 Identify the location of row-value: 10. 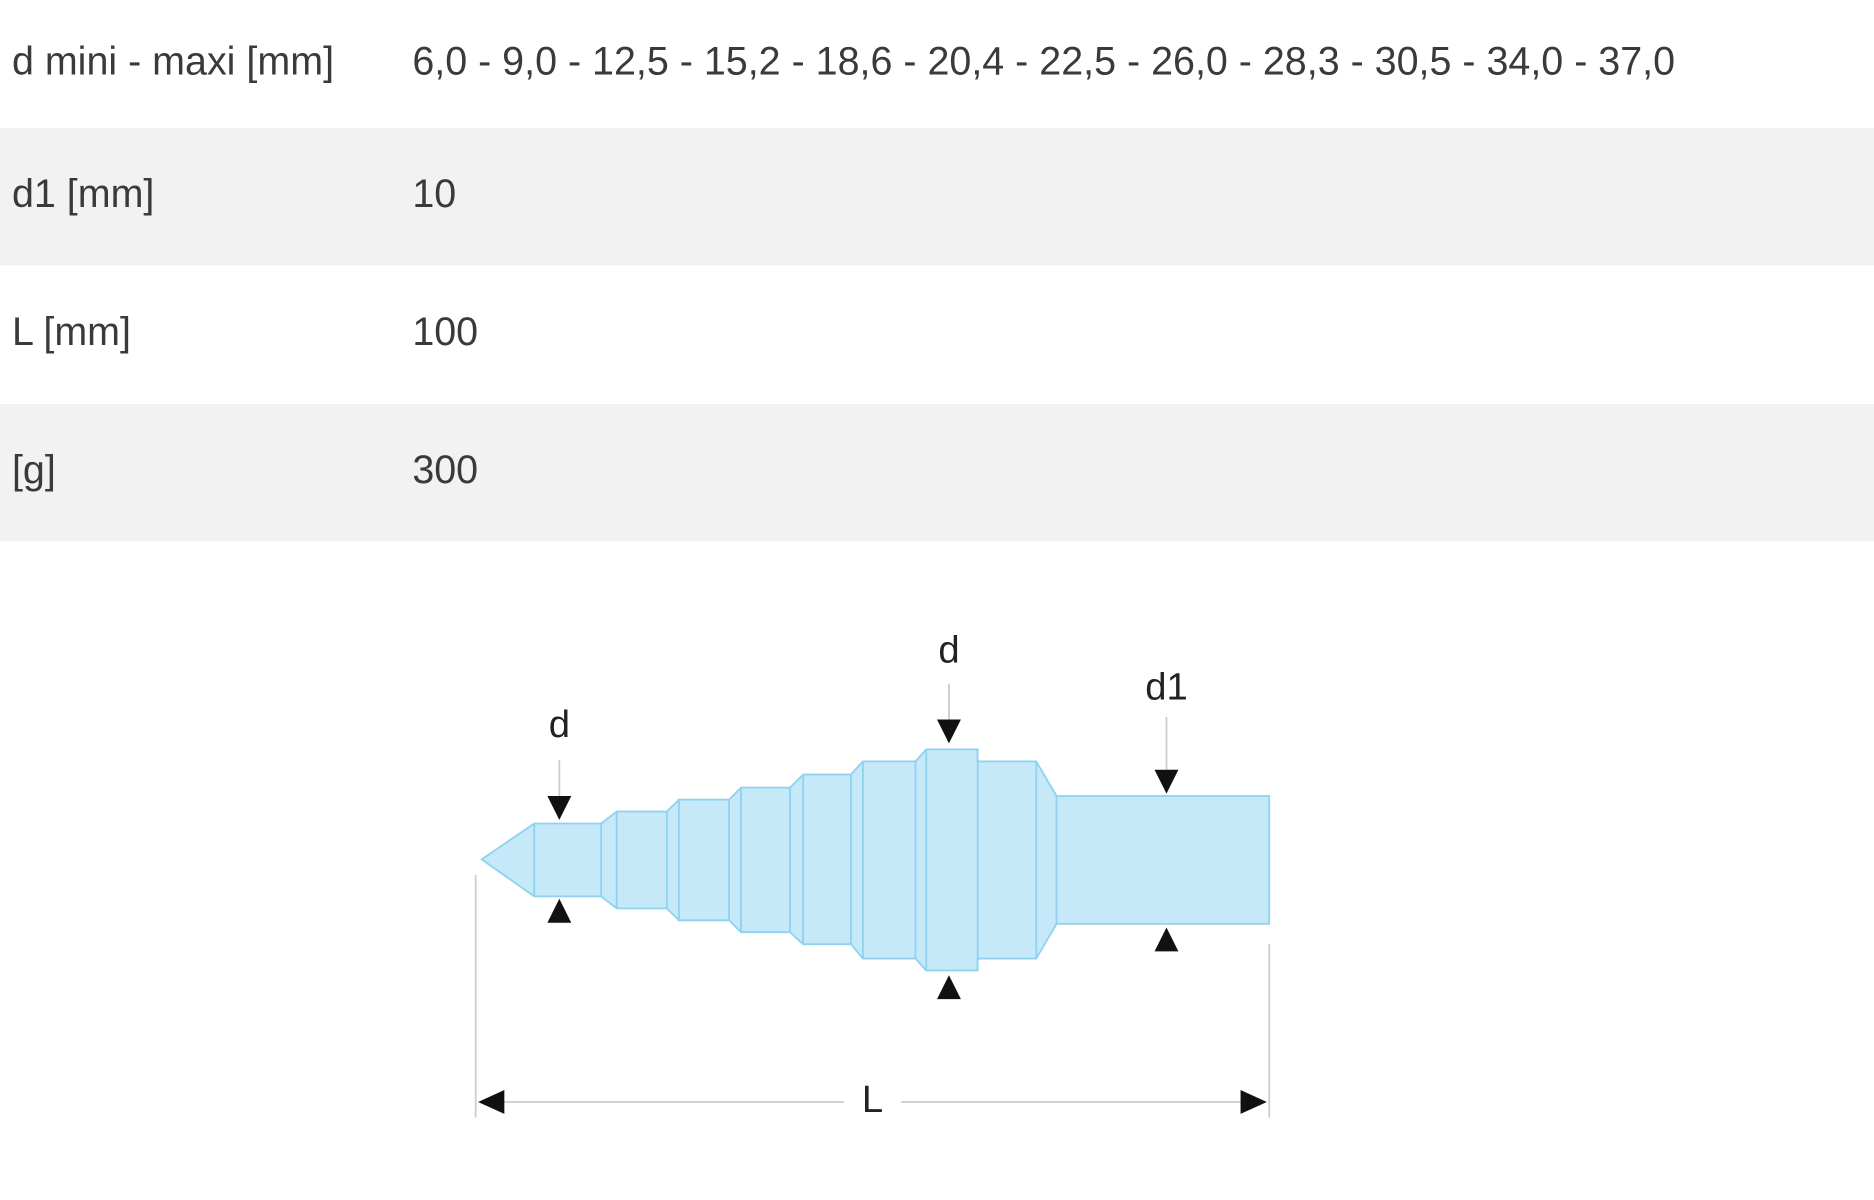
(434, 194).